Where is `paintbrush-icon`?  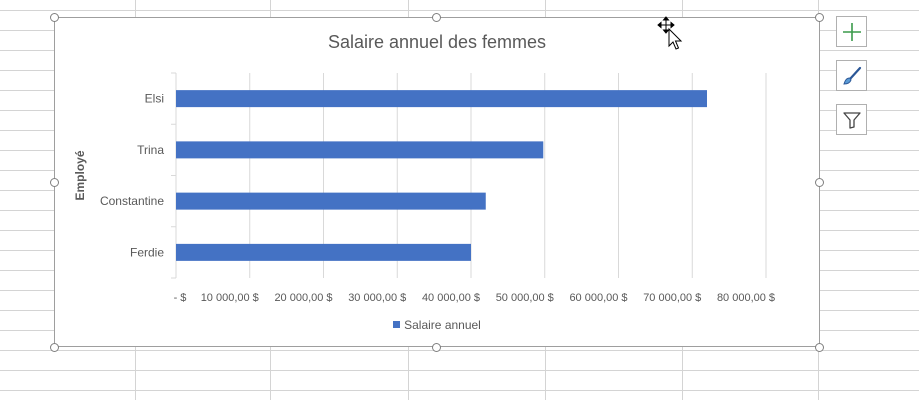
paintbrush-icon is located at coordinates (851, 75).